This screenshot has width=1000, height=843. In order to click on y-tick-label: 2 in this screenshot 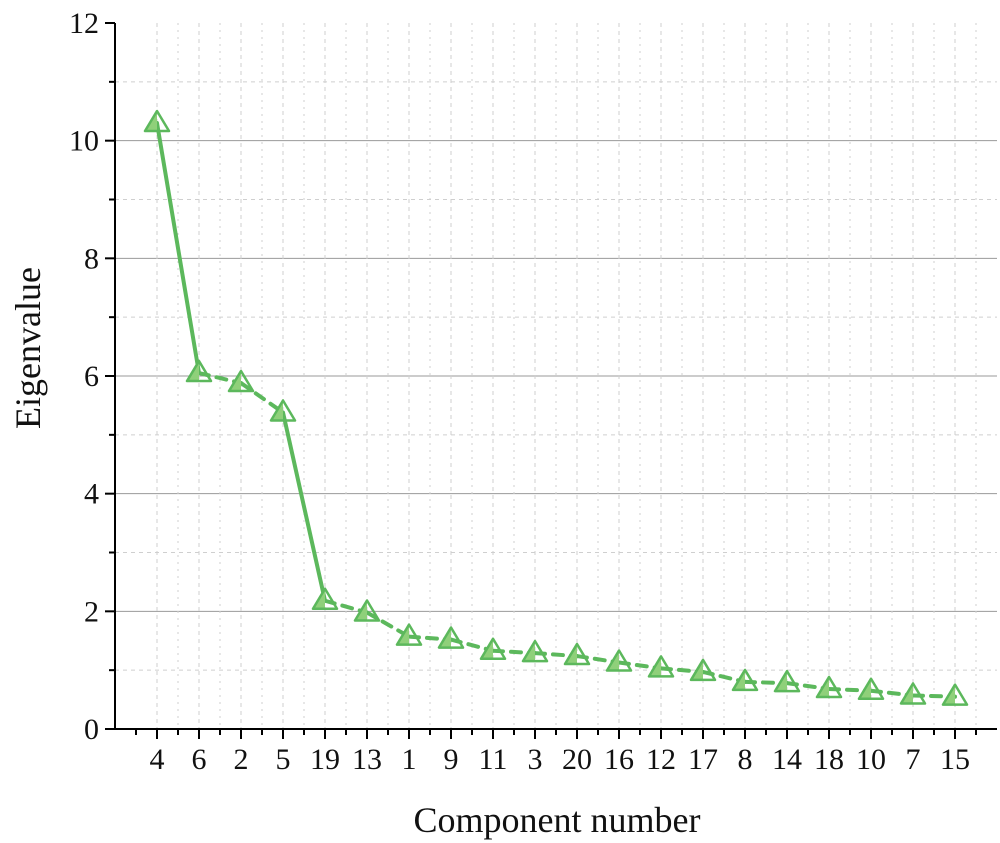, I will do `click(91, 611)`.